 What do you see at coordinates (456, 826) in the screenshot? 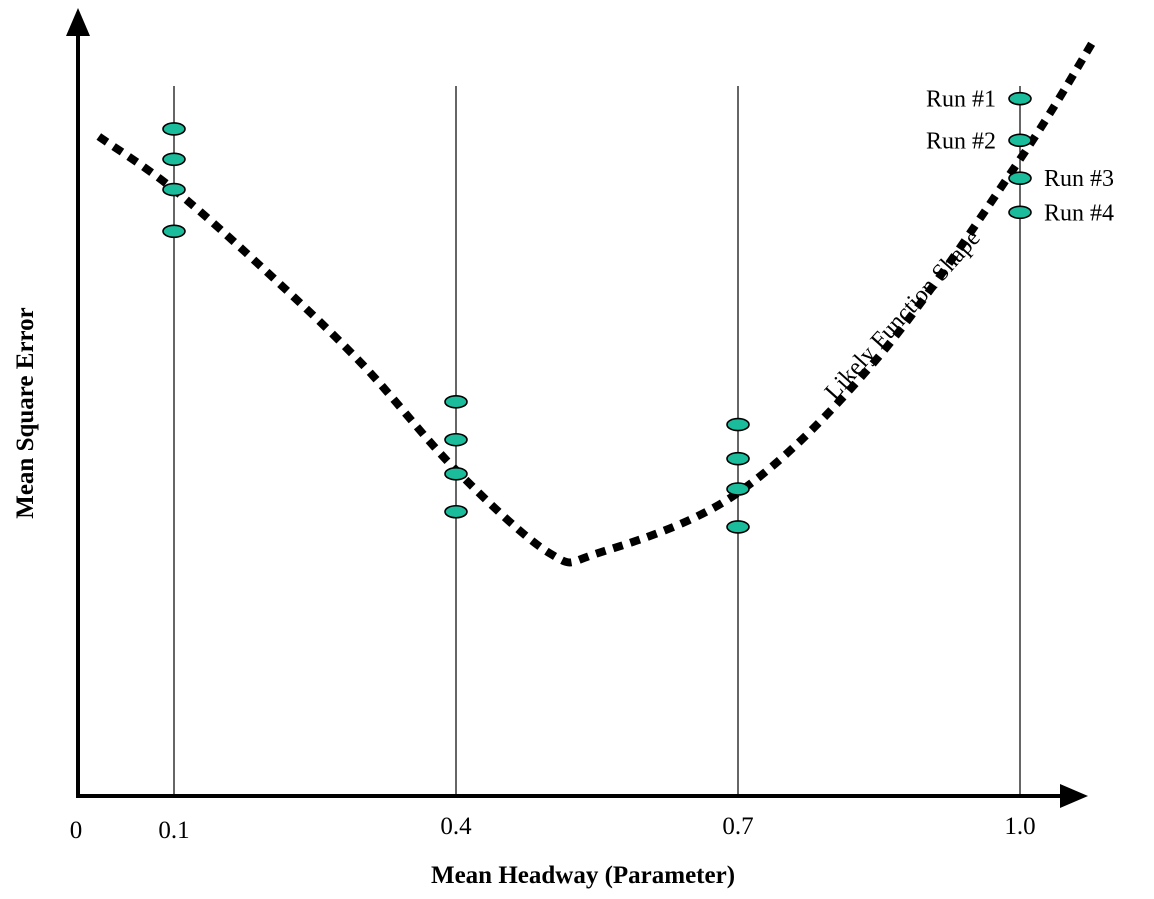
I see `x-tick-label: 0.4` at bounding box center [456, 826].